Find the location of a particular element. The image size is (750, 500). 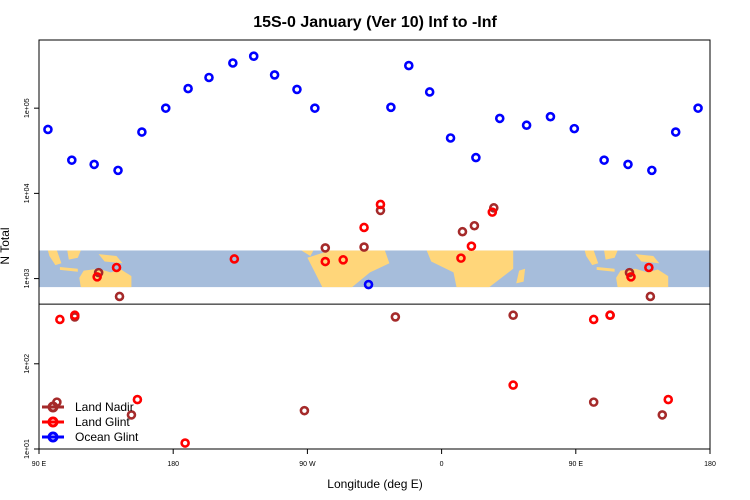

legend-item-ocean-glint: Ocean Glint is located at coordinates (90, 437).